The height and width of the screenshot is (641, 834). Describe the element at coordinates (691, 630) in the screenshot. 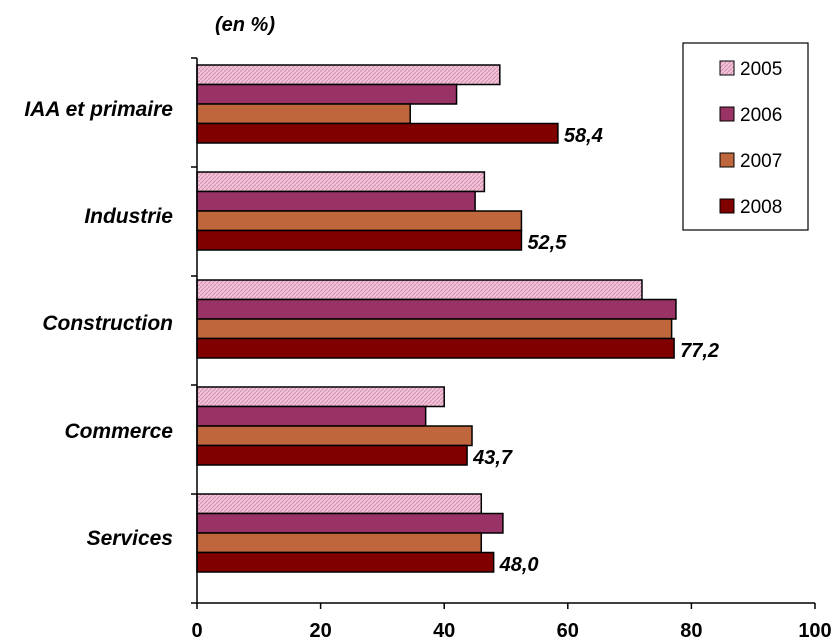

I see `x-tick-label: 80` at that location.